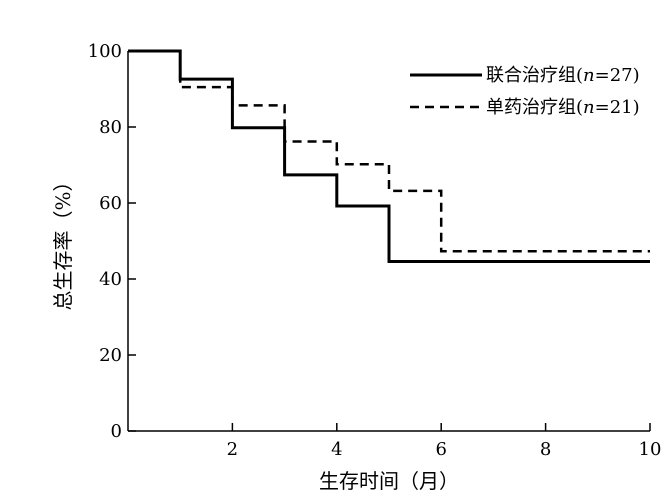  I want to click on x-tick-label: 2, so click(232, 449).